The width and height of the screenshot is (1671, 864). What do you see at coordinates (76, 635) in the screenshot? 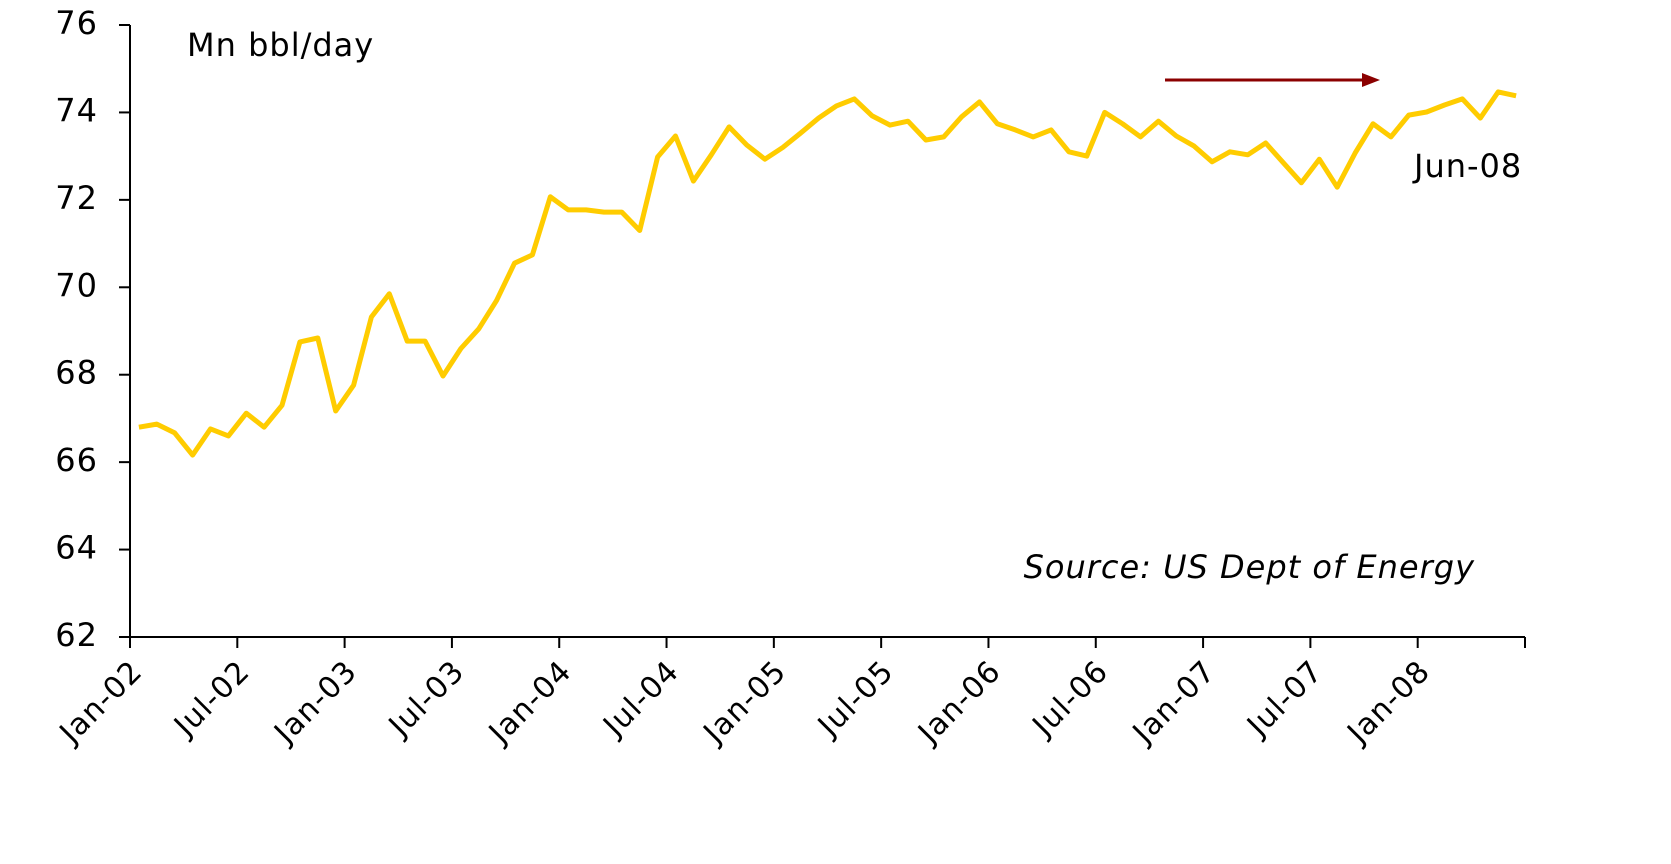
I see `y-tick-label: 62` at bounding box center [76, 635].